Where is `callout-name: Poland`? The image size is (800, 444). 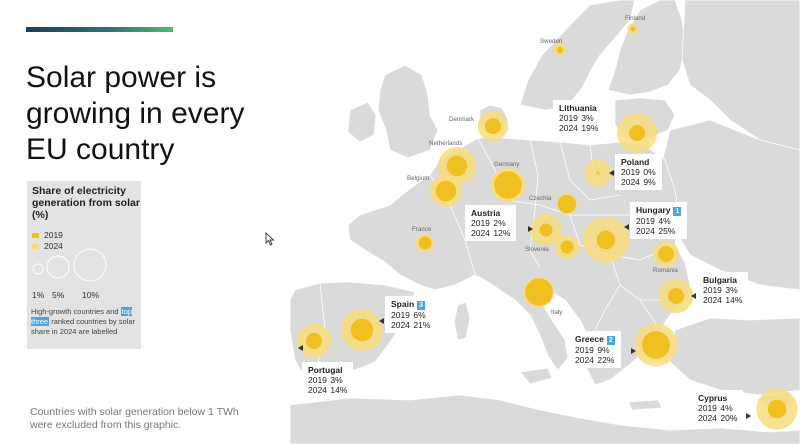
callout-name: Poland is located at coordinates (635, 162).